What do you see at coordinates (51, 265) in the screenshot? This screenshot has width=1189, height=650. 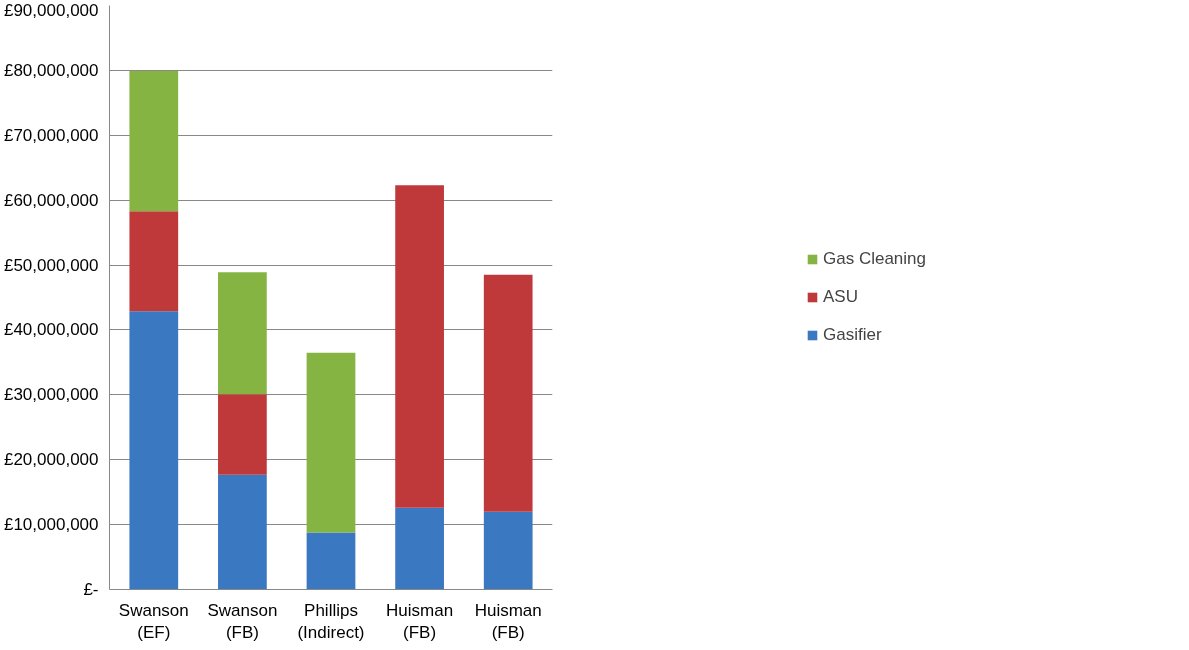 I see `y-tick-label: £50,000,000` at bounding box center [51, 265].